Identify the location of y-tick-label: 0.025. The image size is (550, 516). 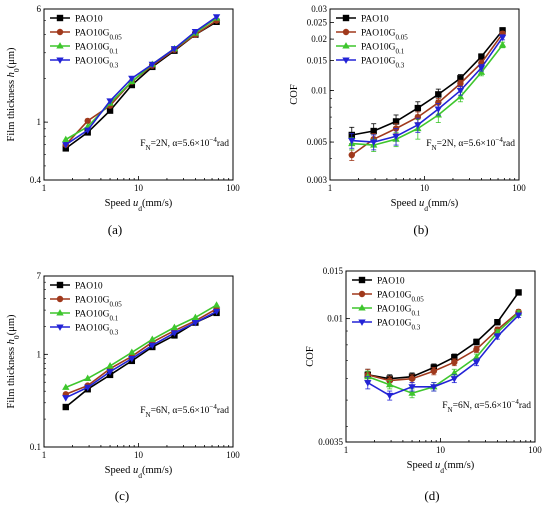
(317, 23).